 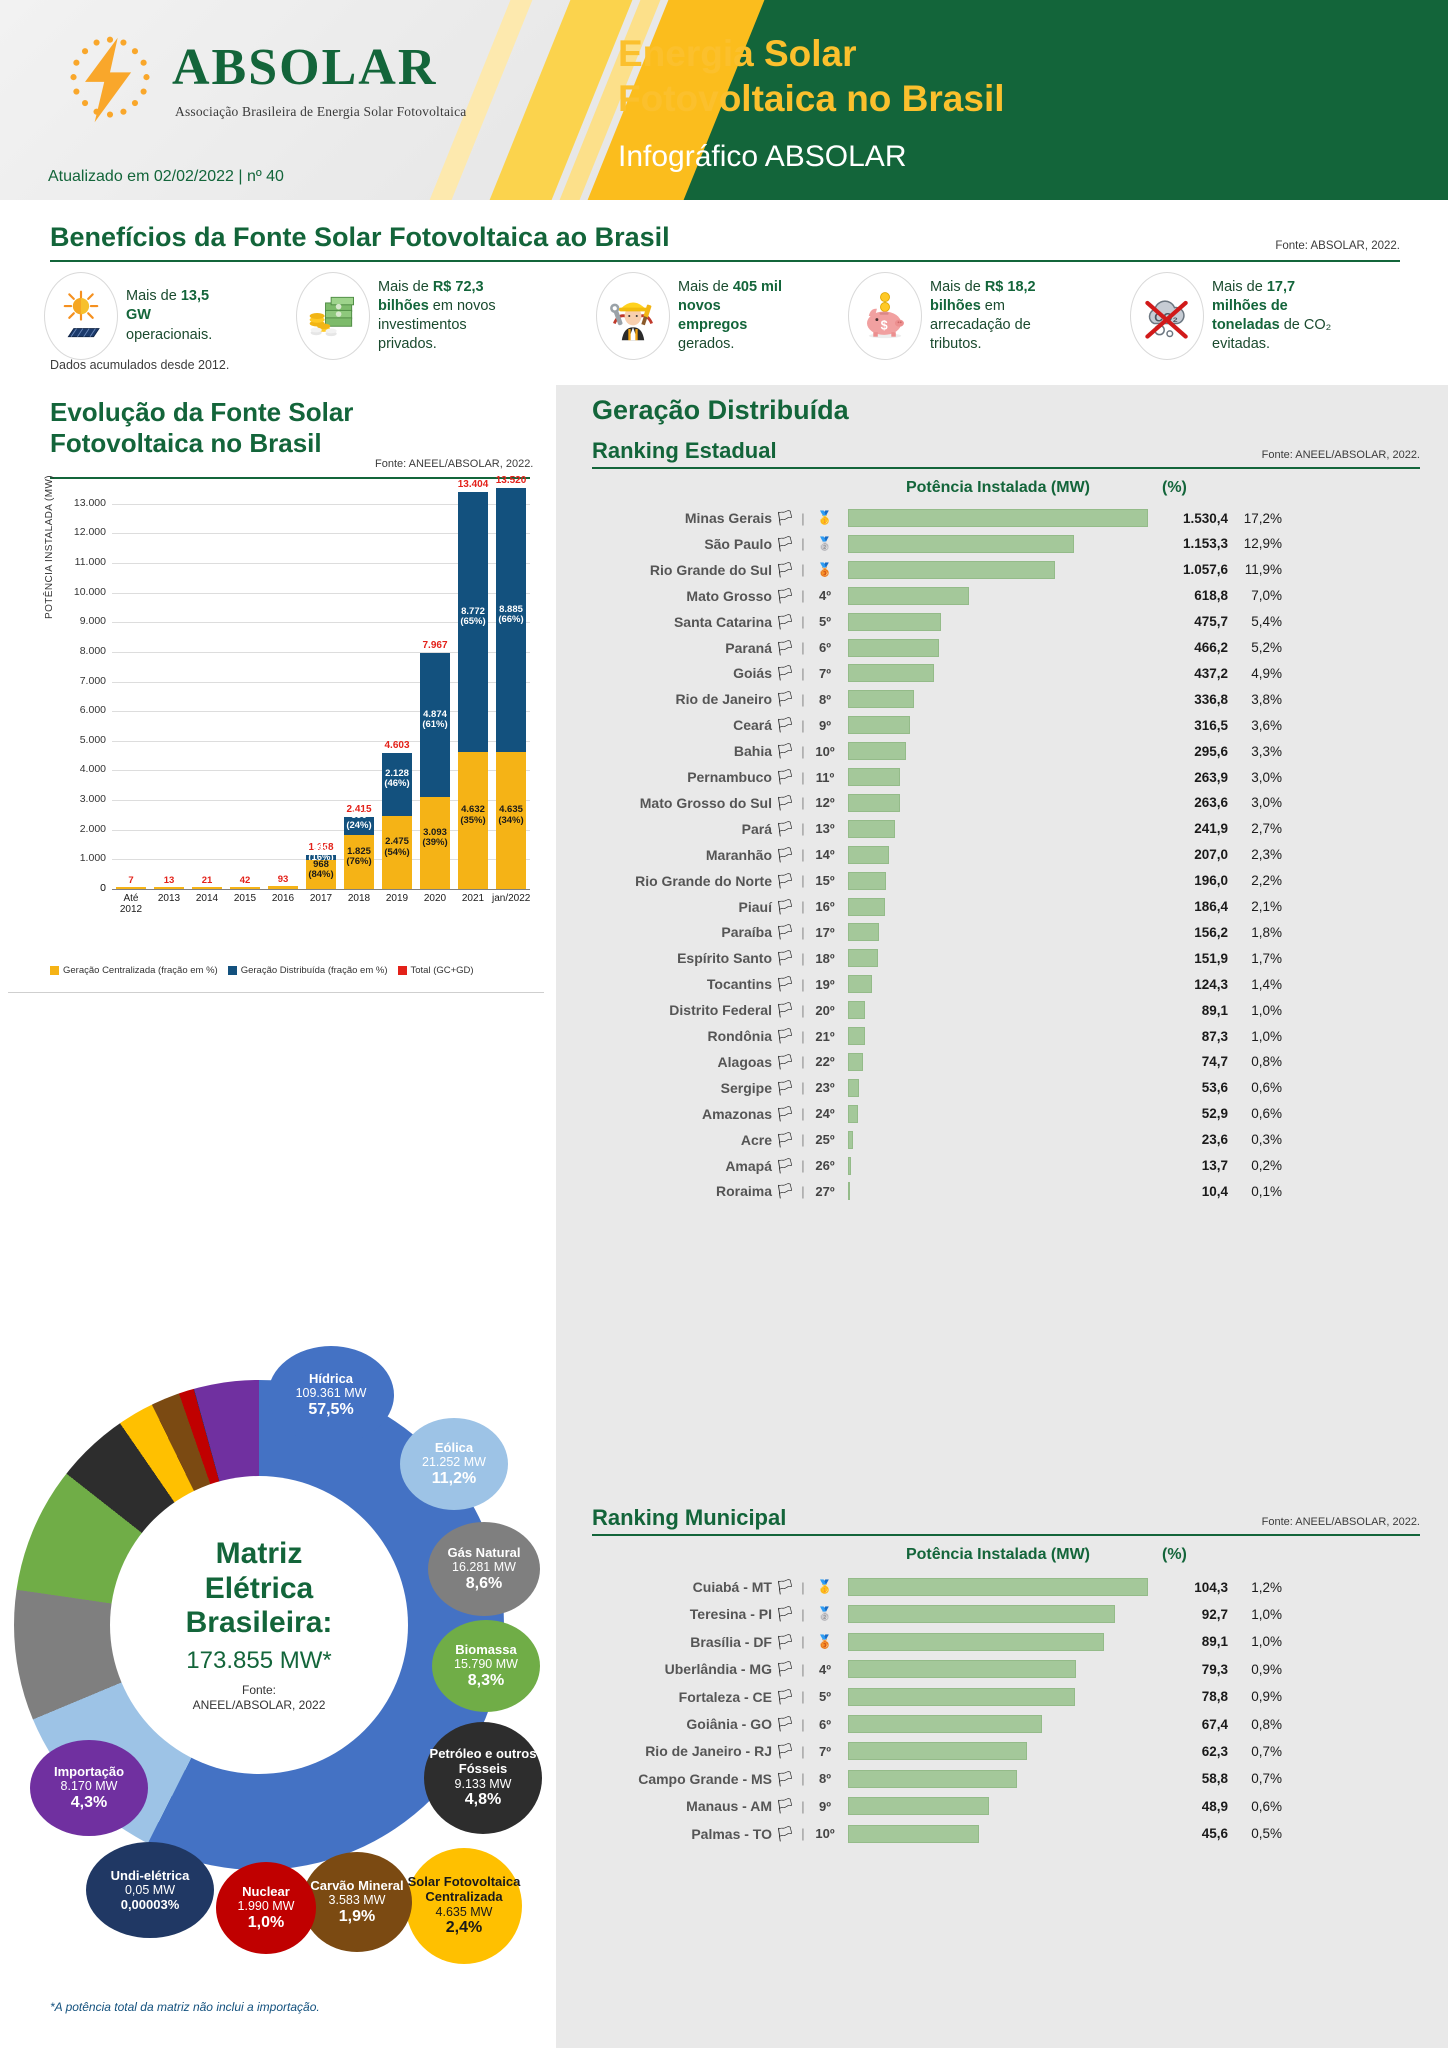 I want to click on header-title: Energia Solar Fotovoltaica no Brasil, so click(x=811, y=77).